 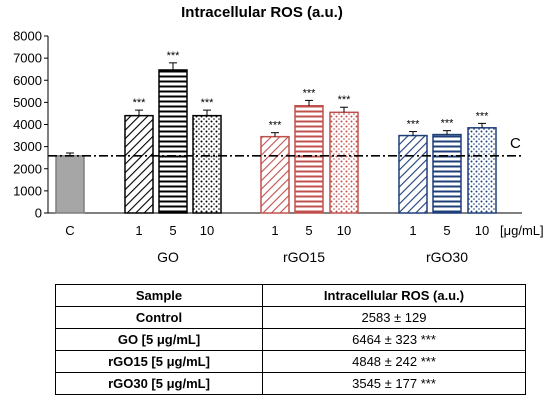 I want to click on table-header-row: Sample Intracellular ROS (a.u.), so click(x=290, y=295).